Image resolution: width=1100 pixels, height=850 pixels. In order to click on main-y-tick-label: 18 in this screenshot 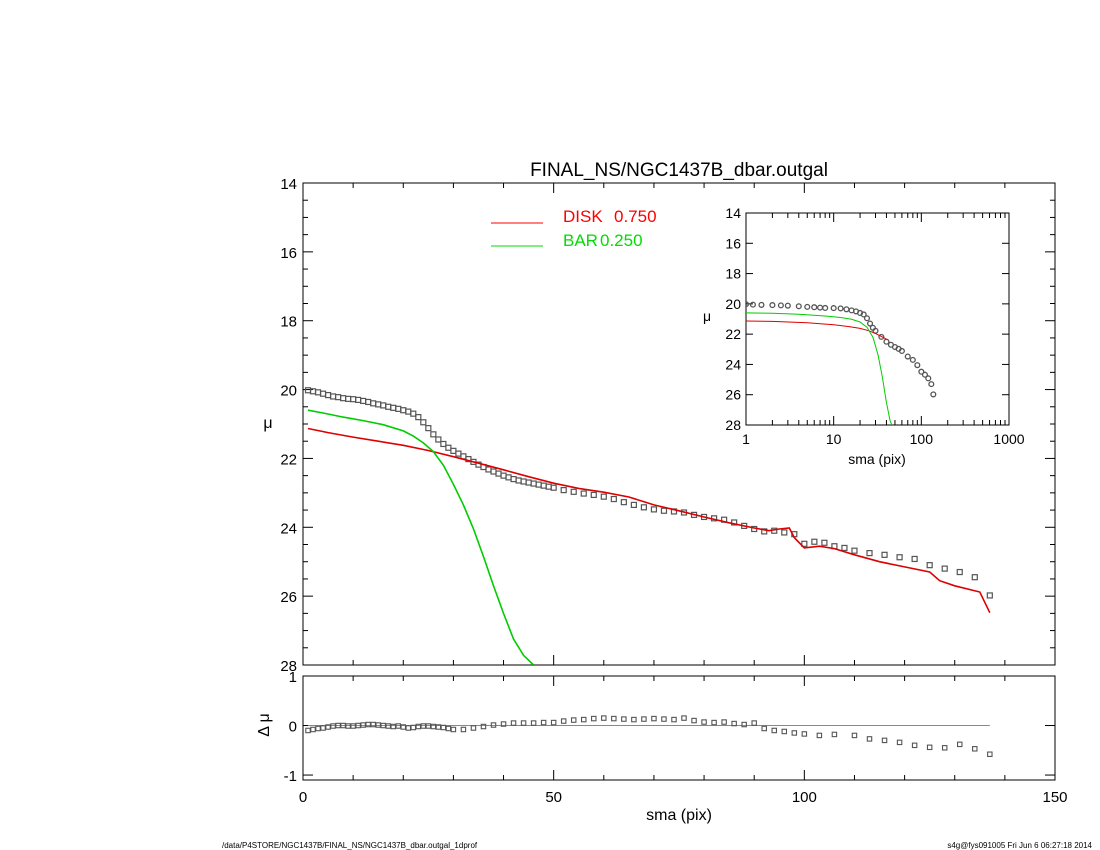, I will do `click(288, 322)`.